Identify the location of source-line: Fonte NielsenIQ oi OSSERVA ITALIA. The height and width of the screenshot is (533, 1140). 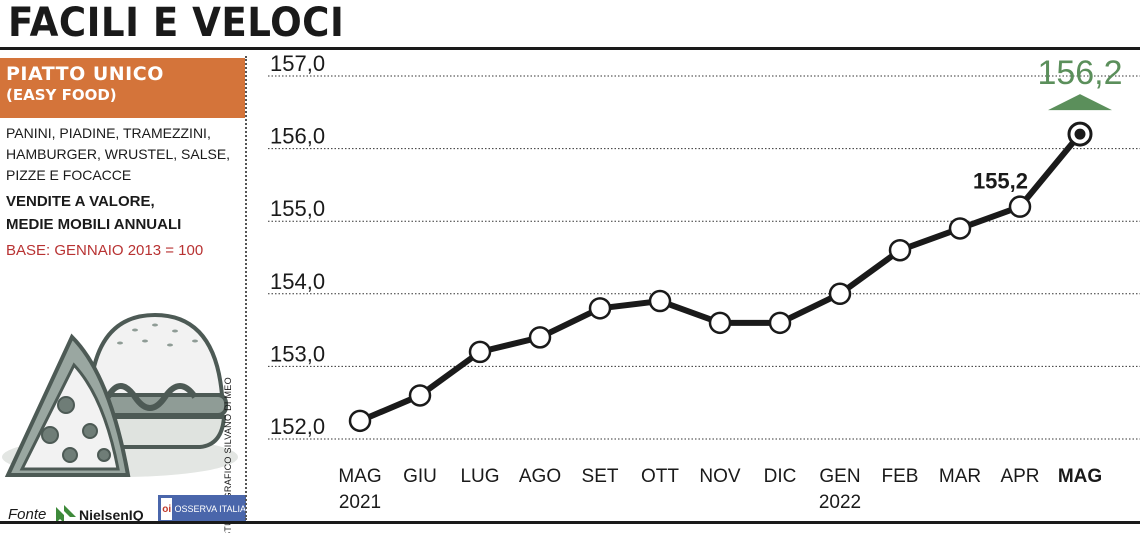
(126, 512).